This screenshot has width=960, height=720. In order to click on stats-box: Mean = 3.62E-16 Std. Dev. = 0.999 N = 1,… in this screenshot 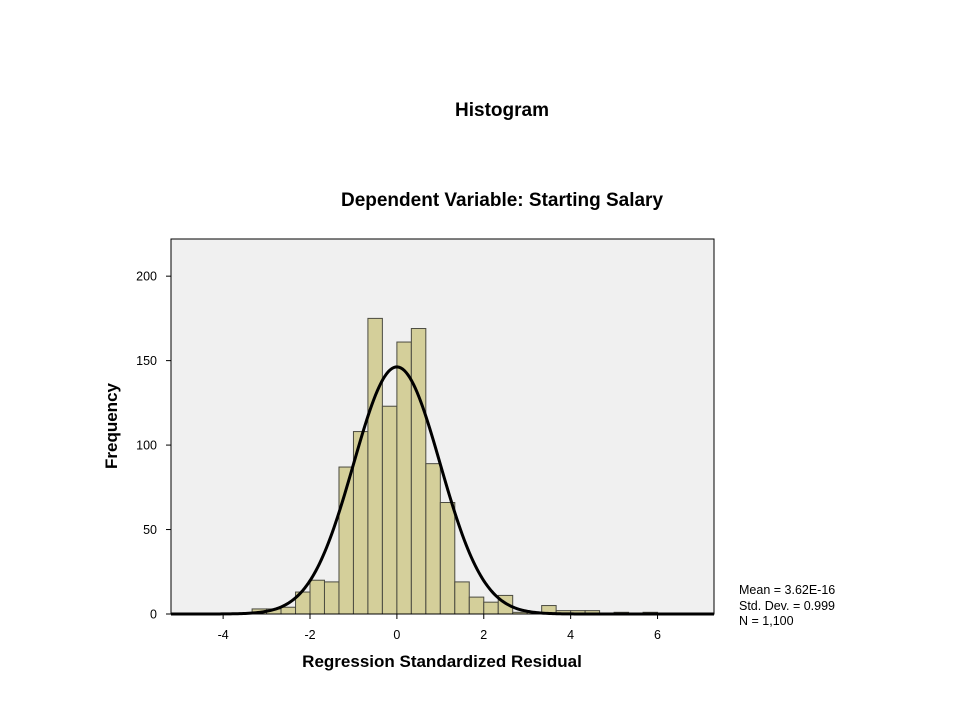, I will do `click(787, 606)`.